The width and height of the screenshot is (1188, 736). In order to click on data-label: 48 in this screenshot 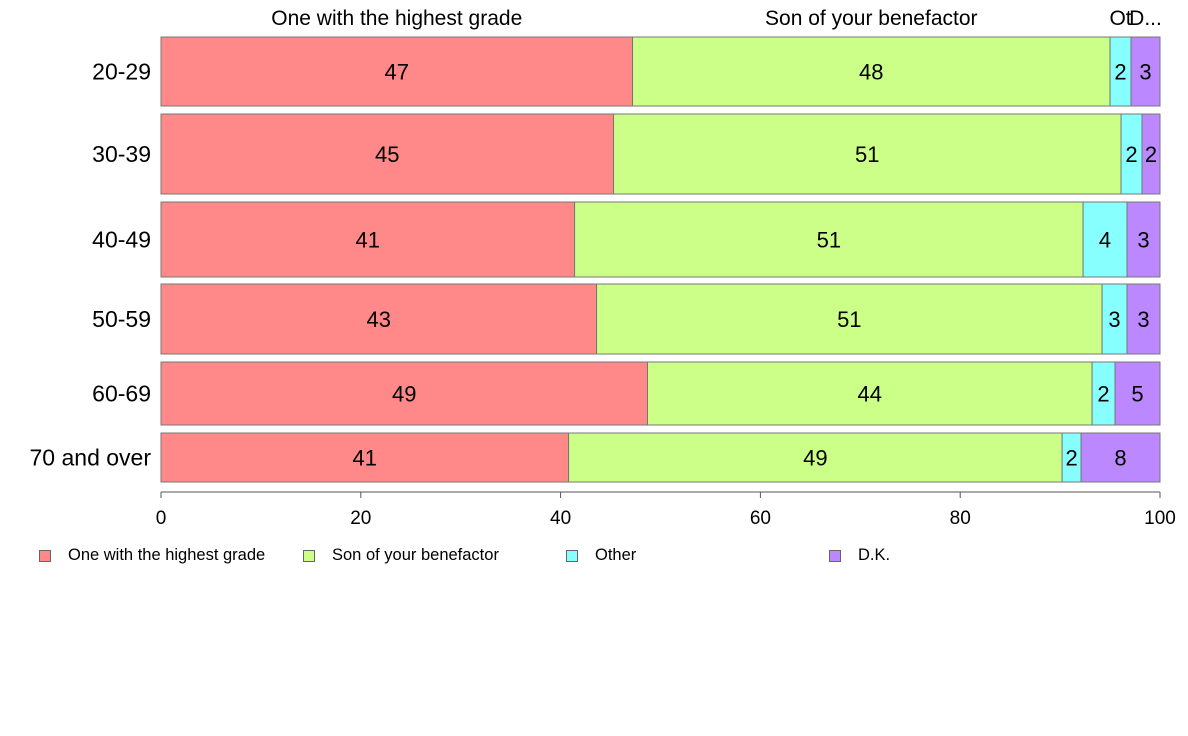, I will do `click(871, 72)`.